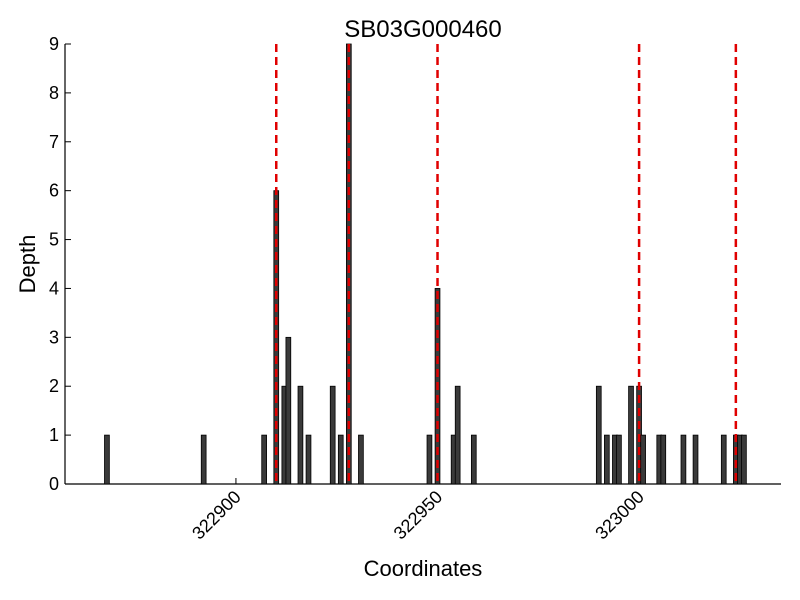  I want to click on y-axis-label: Depth, so click(27, 264).